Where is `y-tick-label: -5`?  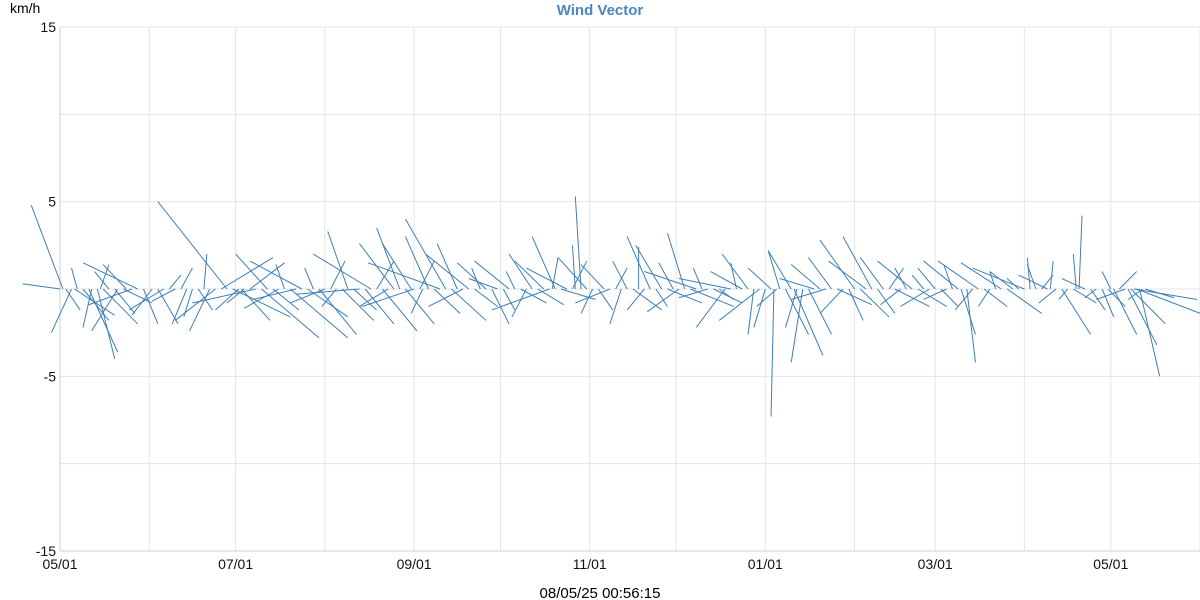
y-tick-label: -5 is located at coordinates (50, 376).